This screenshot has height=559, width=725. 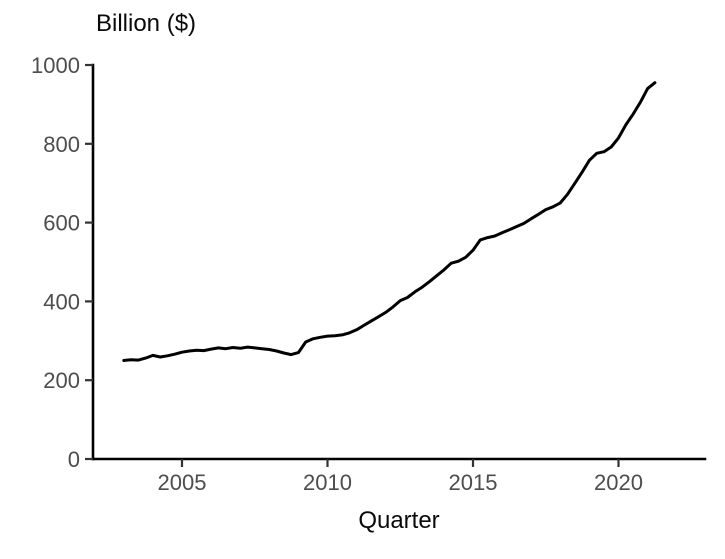 What do you see at coordinates (55, 65) in the screenshot?
I see `y-tick-label: 1000` at bounding box center [55, 65].